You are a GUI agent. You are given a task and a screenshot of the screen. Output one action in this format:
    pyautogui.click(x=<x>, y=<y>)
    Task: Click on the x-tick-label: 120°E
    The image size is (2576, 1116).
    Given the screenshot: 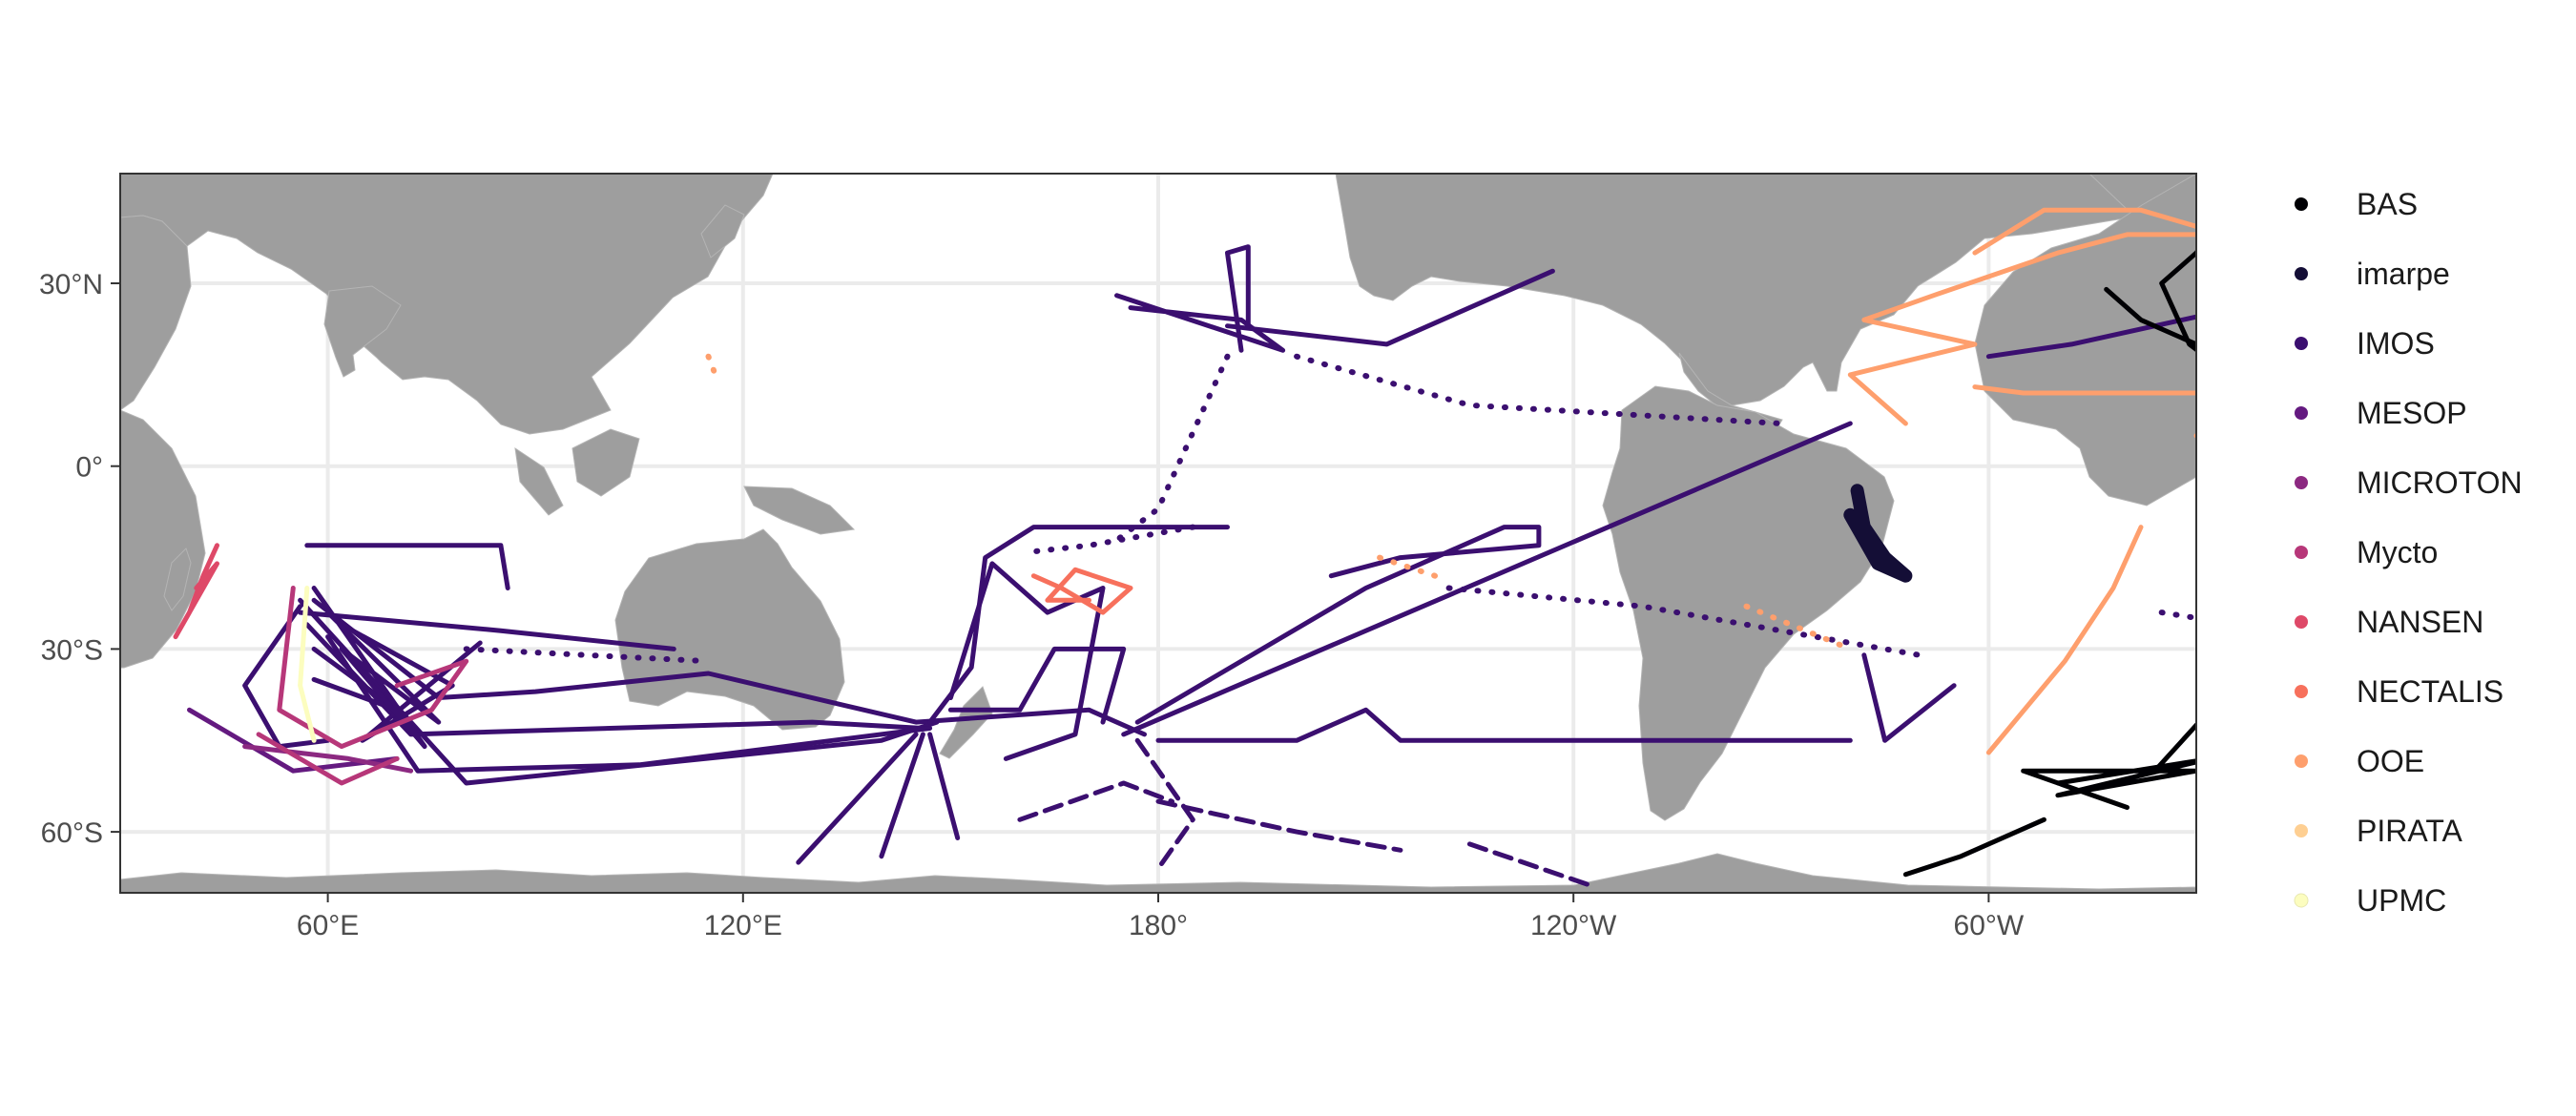 What is the action you would take?
    pyautogui.click(x=743, y=925)
    